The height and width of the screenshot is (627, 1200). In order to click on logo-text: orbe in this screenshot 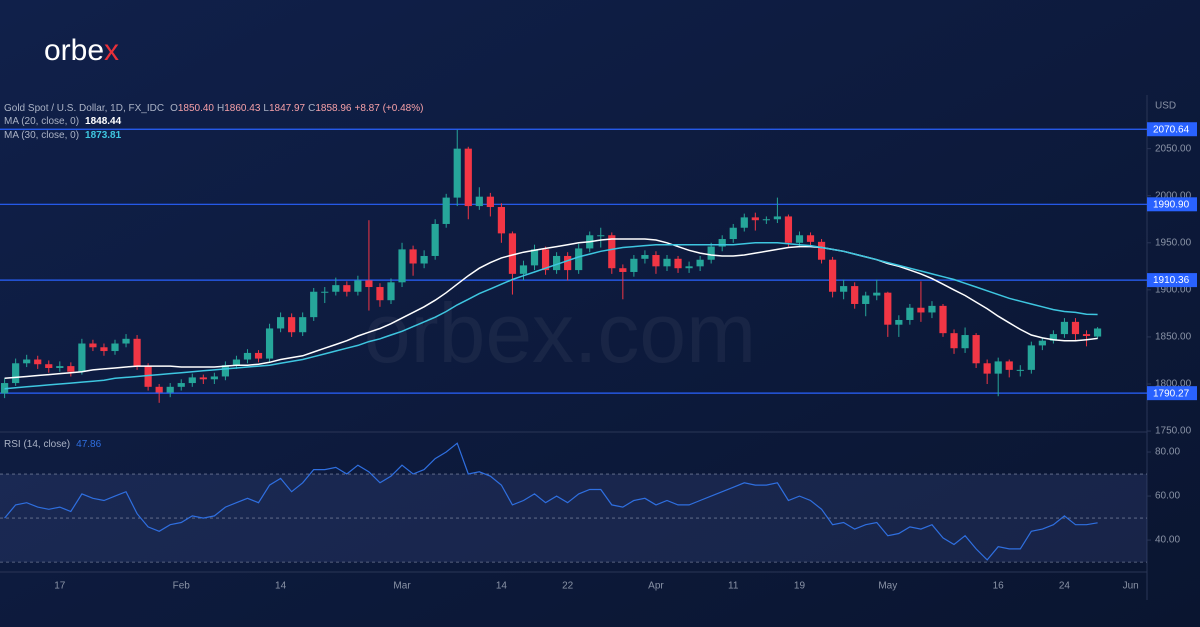, I will do `click(74, 50)`.